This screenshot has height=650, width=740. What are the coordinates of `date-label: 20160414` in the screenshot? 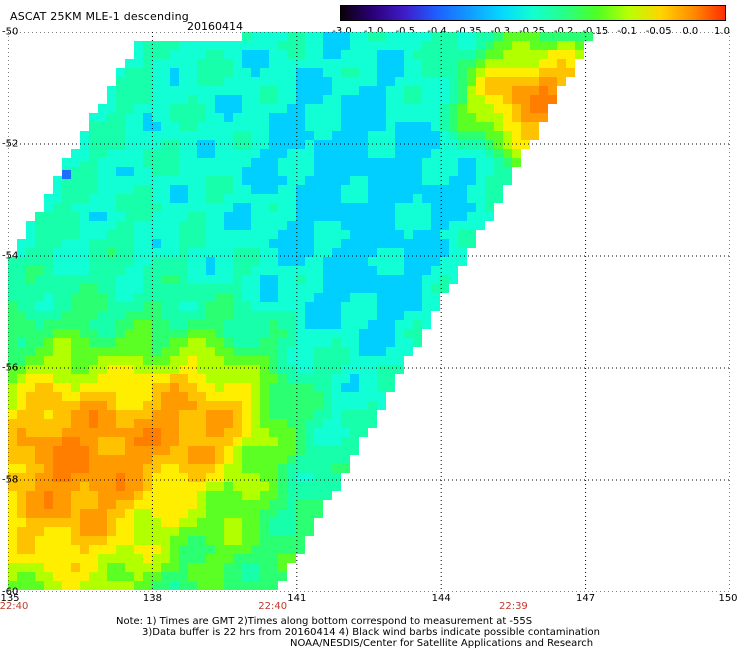 It's located at (215, 26).